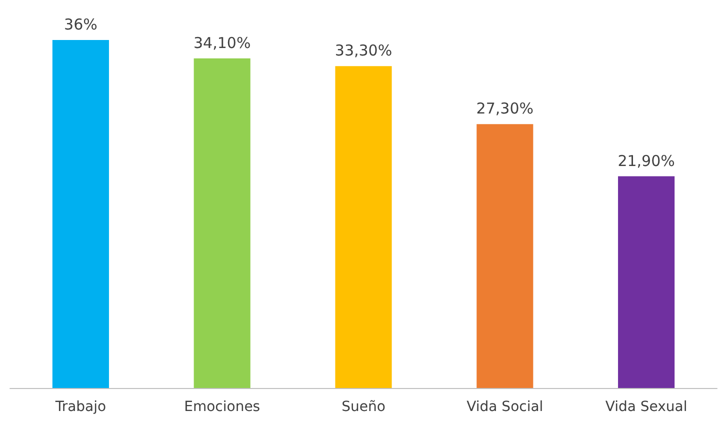 The height and width of the screenshot is (423, 719). I want to click on data-label: 36%, so click(81, 25).